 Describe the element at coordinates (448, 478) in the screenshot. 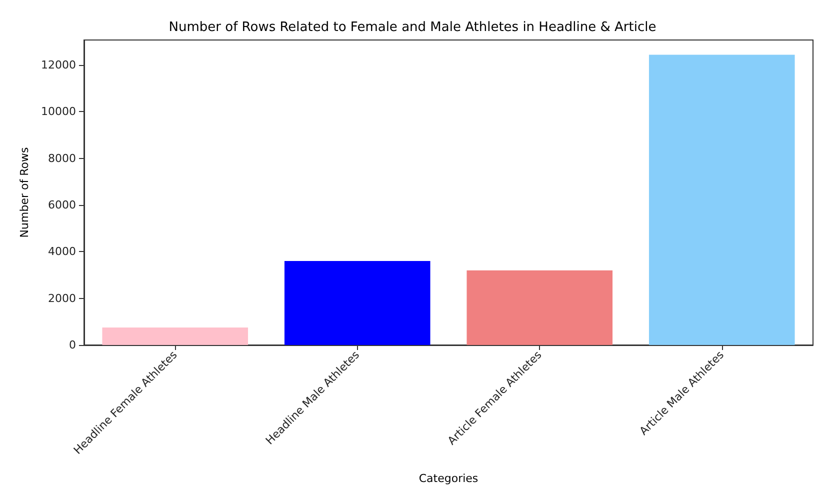

I see `x-axis-title: Categories` at that location.